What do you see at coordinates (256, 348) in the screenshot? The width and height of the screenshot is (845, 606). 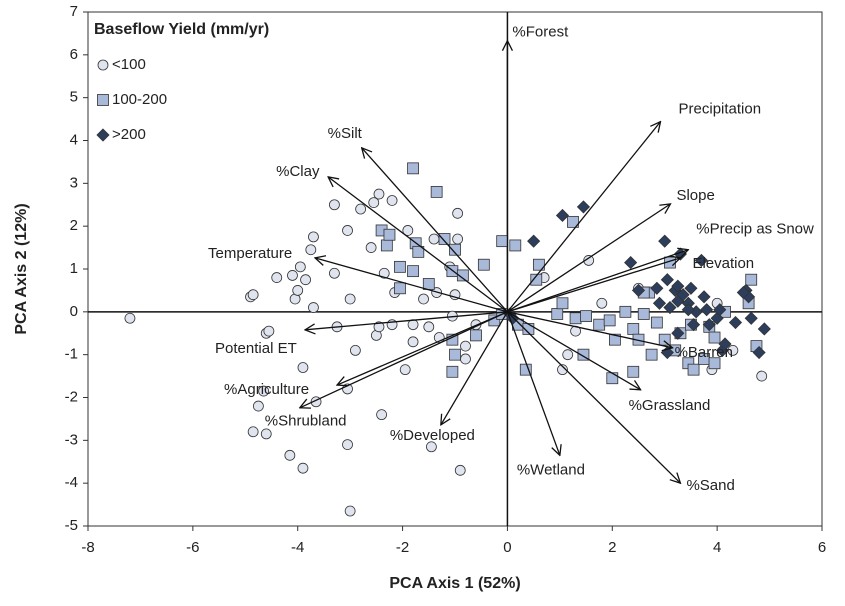 I see `loading-label: Potential ET` at bounding box center [256, 348].